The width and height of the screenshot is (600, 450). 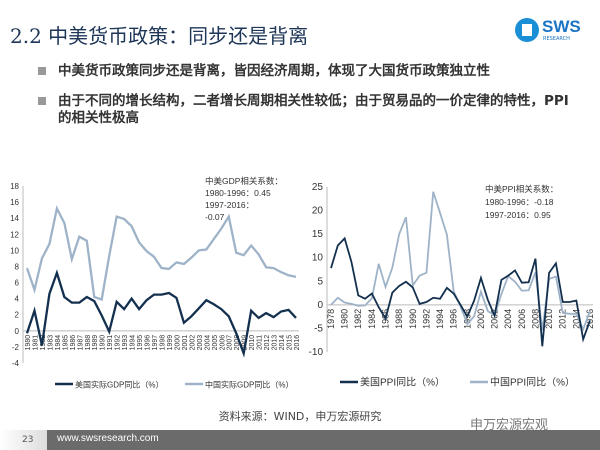 What do you see at coordinates (358, 319) in the screenshot?
I see `x-tick-label: 1982` at bounding box center [358, 319].